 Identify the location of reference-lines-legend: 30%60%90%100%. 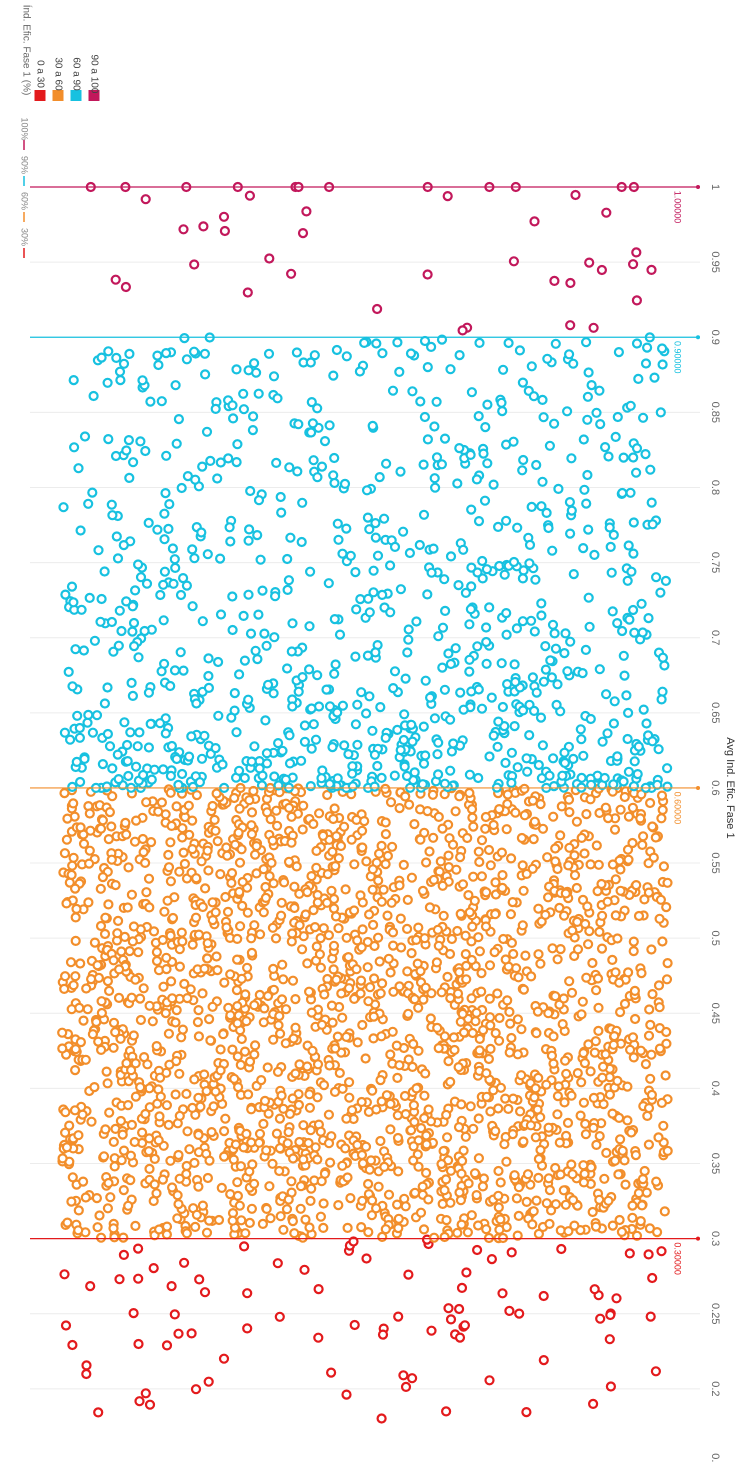
(25, 187).